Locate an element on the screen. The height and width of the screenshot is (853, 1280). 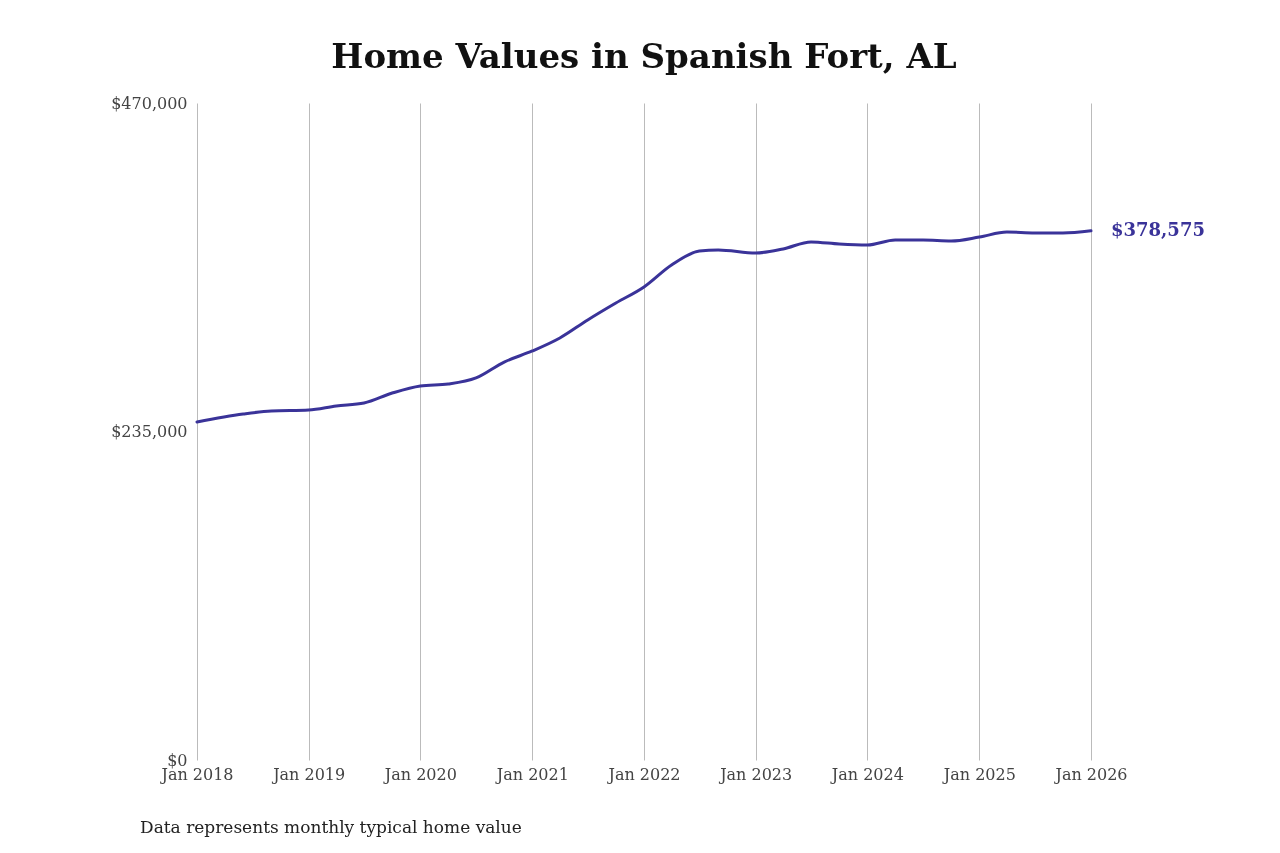
y-tick-label: $470,000 is located at coordinates (149, 103).